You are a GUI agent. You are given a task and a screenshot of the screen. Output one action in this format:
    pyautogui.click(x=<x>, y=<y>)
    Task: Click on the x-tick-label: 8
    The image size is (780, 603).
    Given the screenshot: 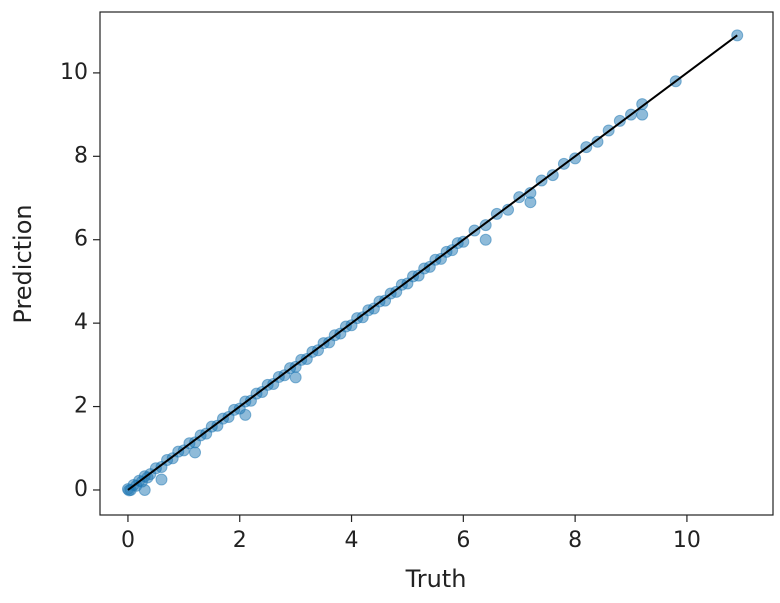 What is the action you would take?
    pyautogui.click(x=575, y=540)
    